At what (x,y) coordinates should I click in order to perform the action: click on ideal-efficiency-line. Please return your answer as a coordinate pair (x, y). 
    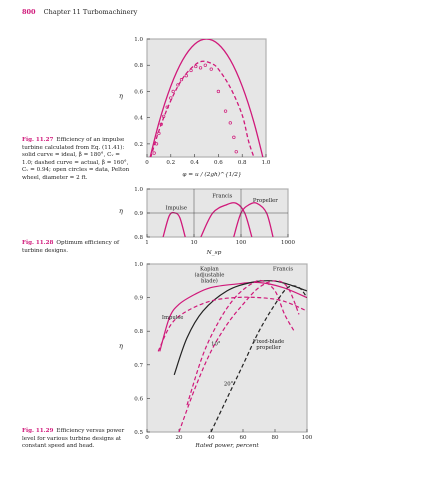
    Looking at the image, I should click on (206, 98).